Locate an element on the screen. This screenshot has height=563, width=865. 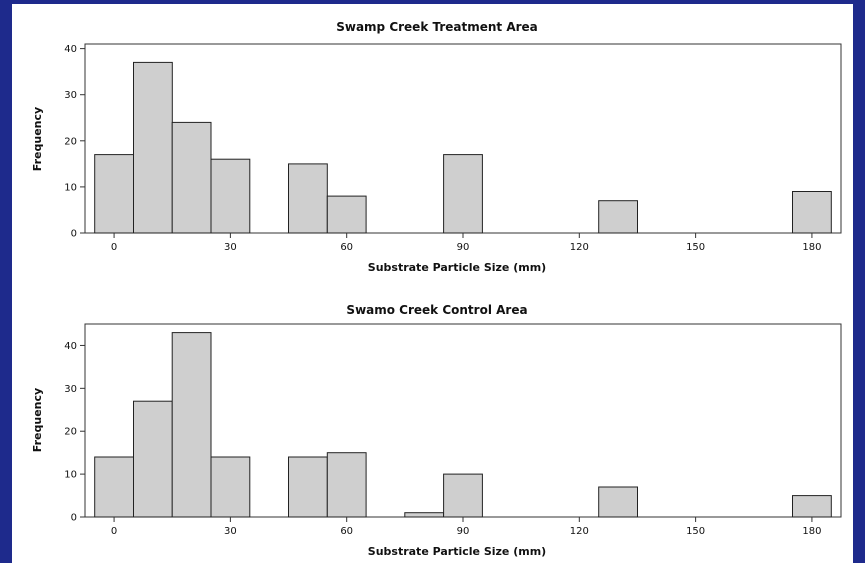
chart-title: Swamp Creek Treatment Area is located at coordinates (437, 27).